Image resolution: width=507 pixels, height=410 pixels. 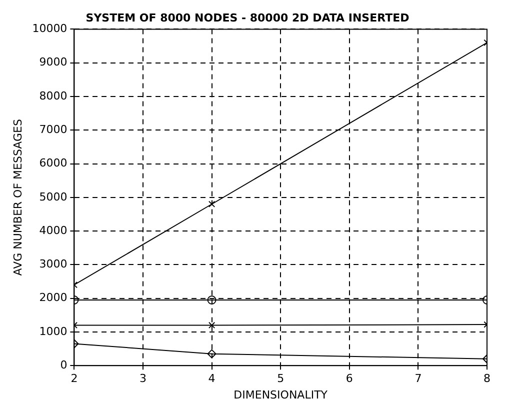 What do you see at coordinates (487, 379) in the screenshot?
I see `x-tick-label: 8` at bounding box center [487, 379].